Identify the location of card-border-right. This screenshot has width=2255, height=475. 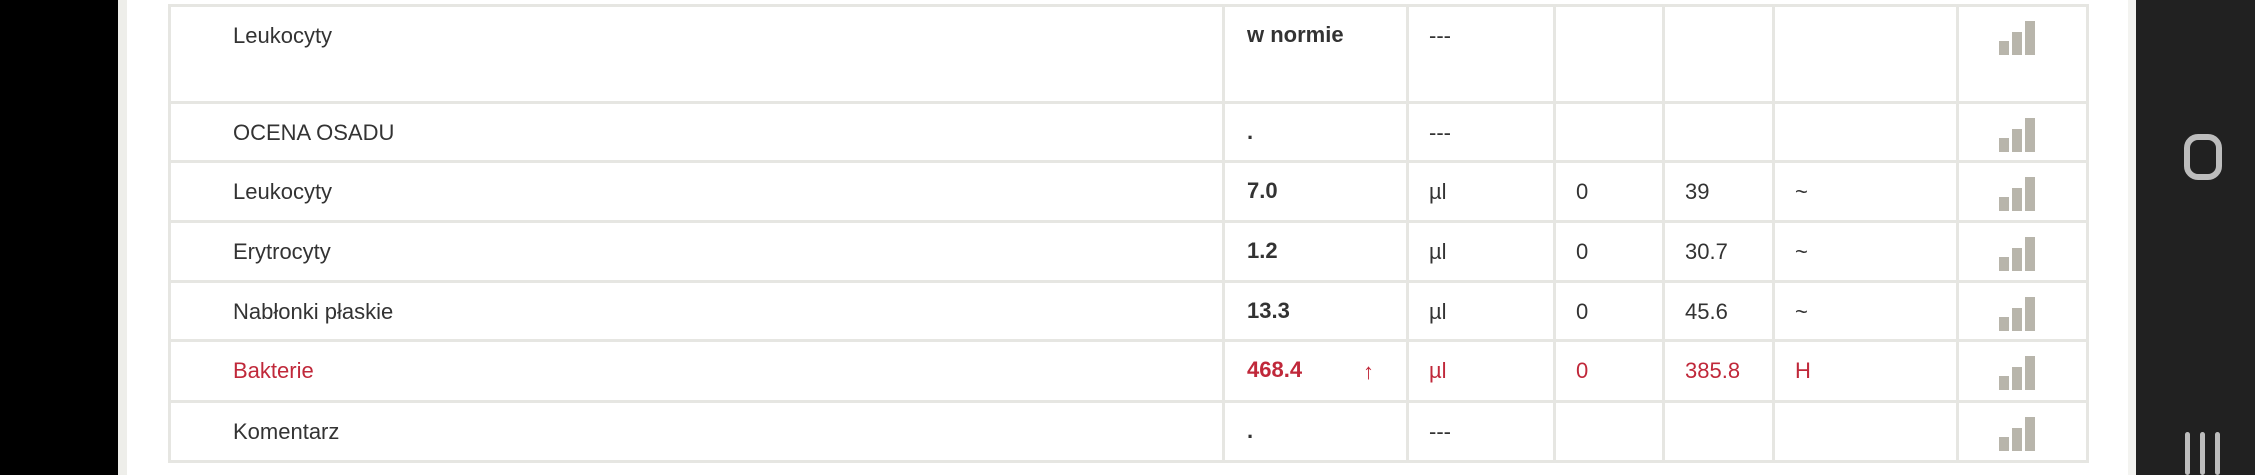
(2132, 237).